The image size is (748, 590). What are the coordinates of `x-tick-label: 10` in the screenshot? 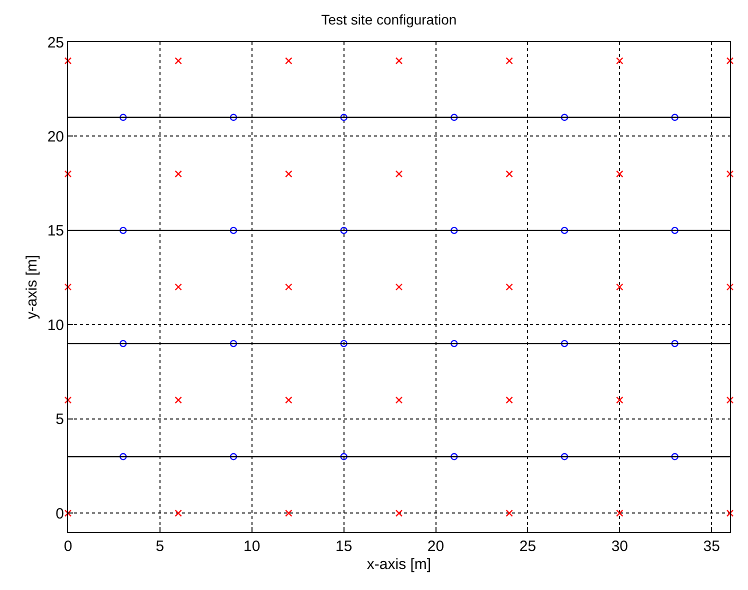 It's located at (252, 546).